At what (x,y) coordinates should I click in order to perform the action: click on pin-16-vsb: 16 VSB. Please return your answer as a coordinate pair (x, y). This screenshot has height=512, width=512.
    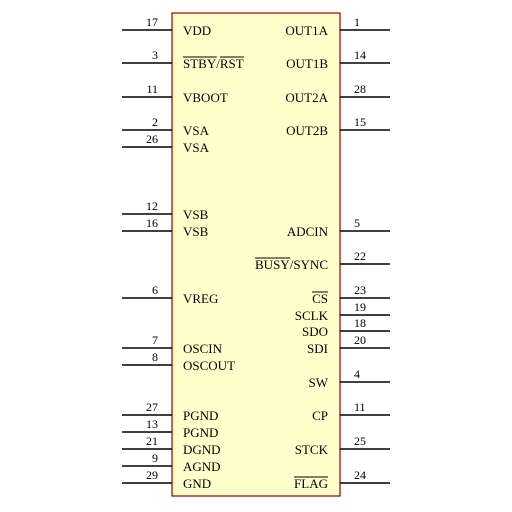
    Looking at the image, I should click on (165, 227).